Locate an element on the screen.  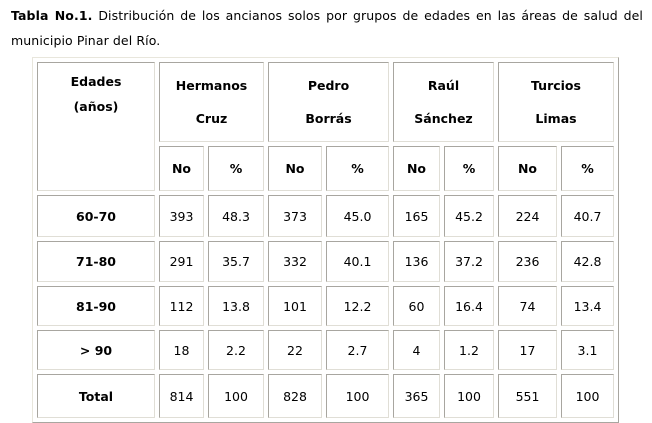
cell-percent: 1.2 is located at coordinates (469, 350).